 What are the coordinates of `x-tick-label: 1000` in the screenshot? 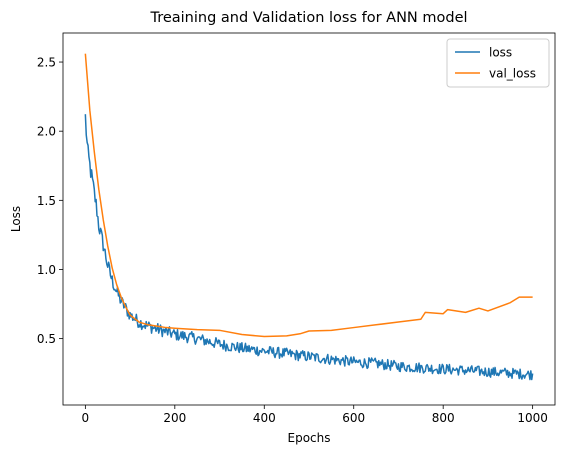 It's located at (532, 418).